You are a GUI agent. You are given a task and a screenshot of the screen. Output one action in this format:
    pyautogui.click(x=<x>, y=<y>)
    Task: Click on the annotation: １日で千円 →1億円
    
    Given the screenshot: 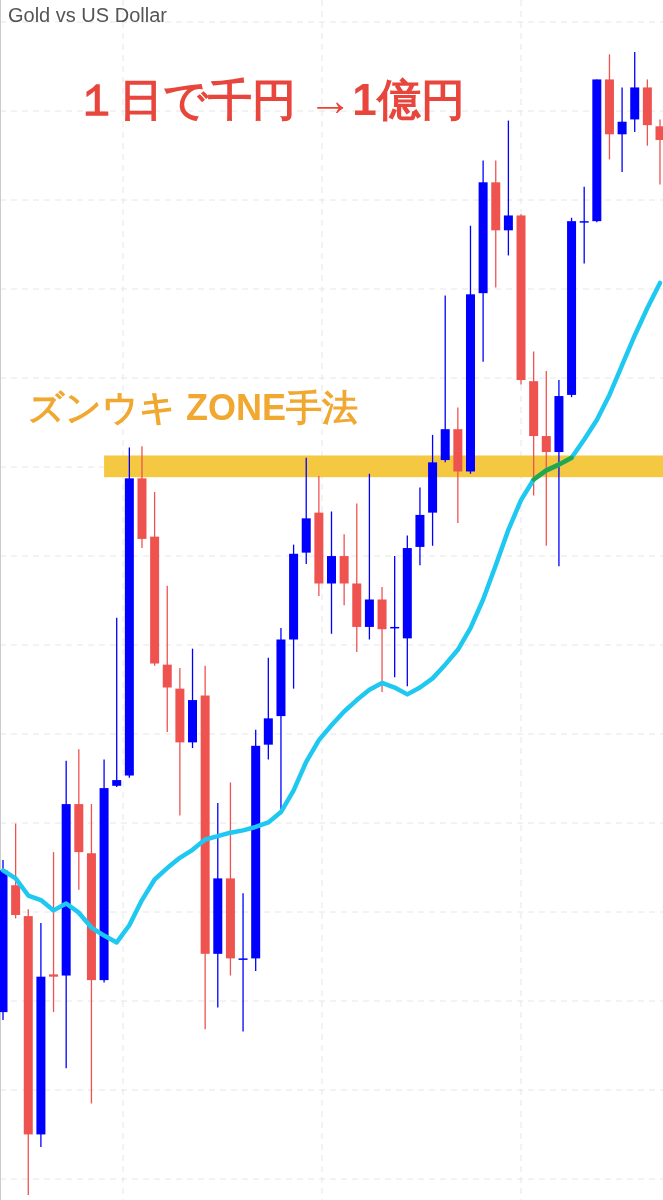 What is the action you would take?
    pyautogui.click(x=270, y=99)
    